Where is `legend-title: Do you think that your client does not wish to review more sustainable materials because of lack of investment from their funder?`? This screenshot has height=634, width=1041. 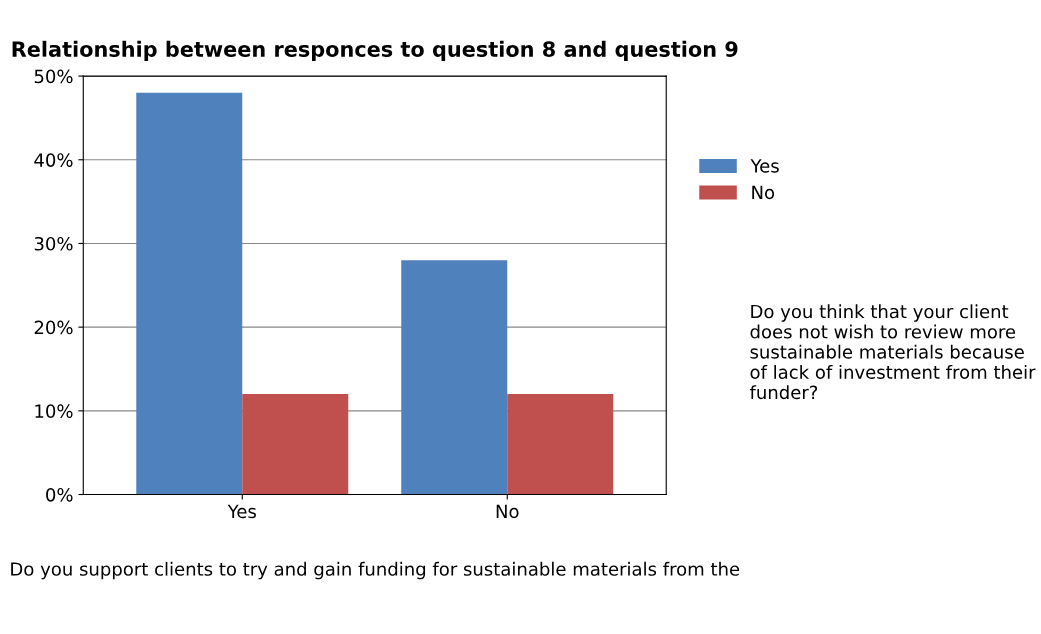
legend-title: Do you think that your client does not wish to review more sustainable materials because of lack of investment from their funder? is located at coordinates (892, 352).